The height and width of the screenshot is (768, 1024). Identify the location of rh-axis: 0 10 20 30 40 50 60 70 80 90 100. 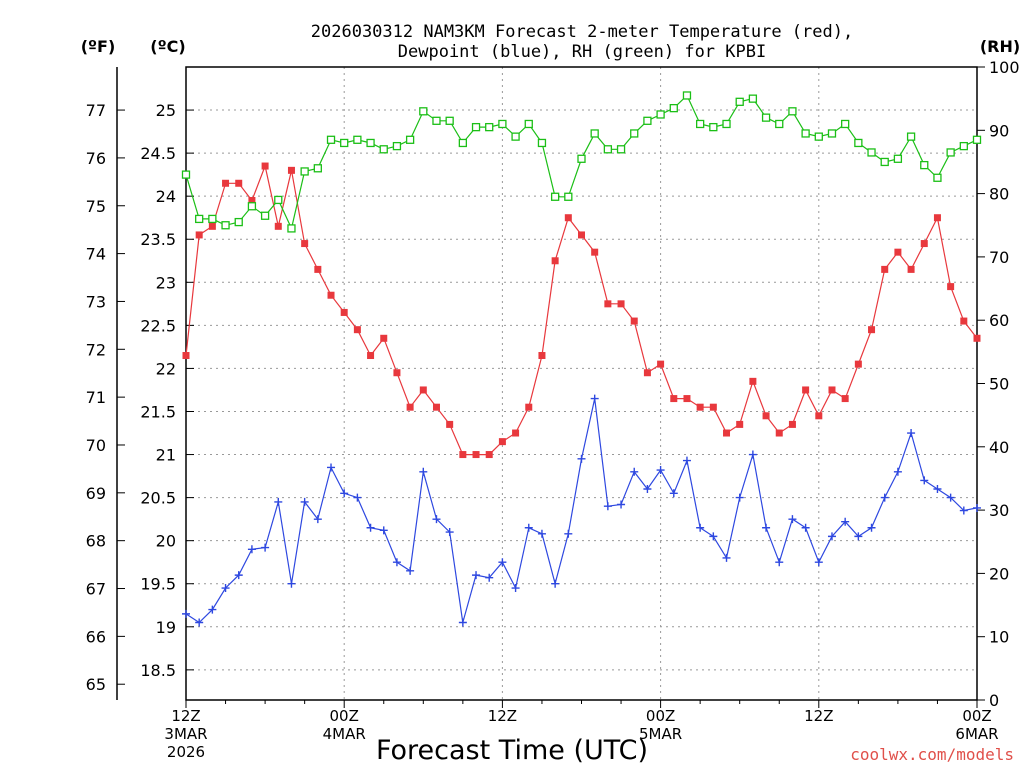
(998, 384).